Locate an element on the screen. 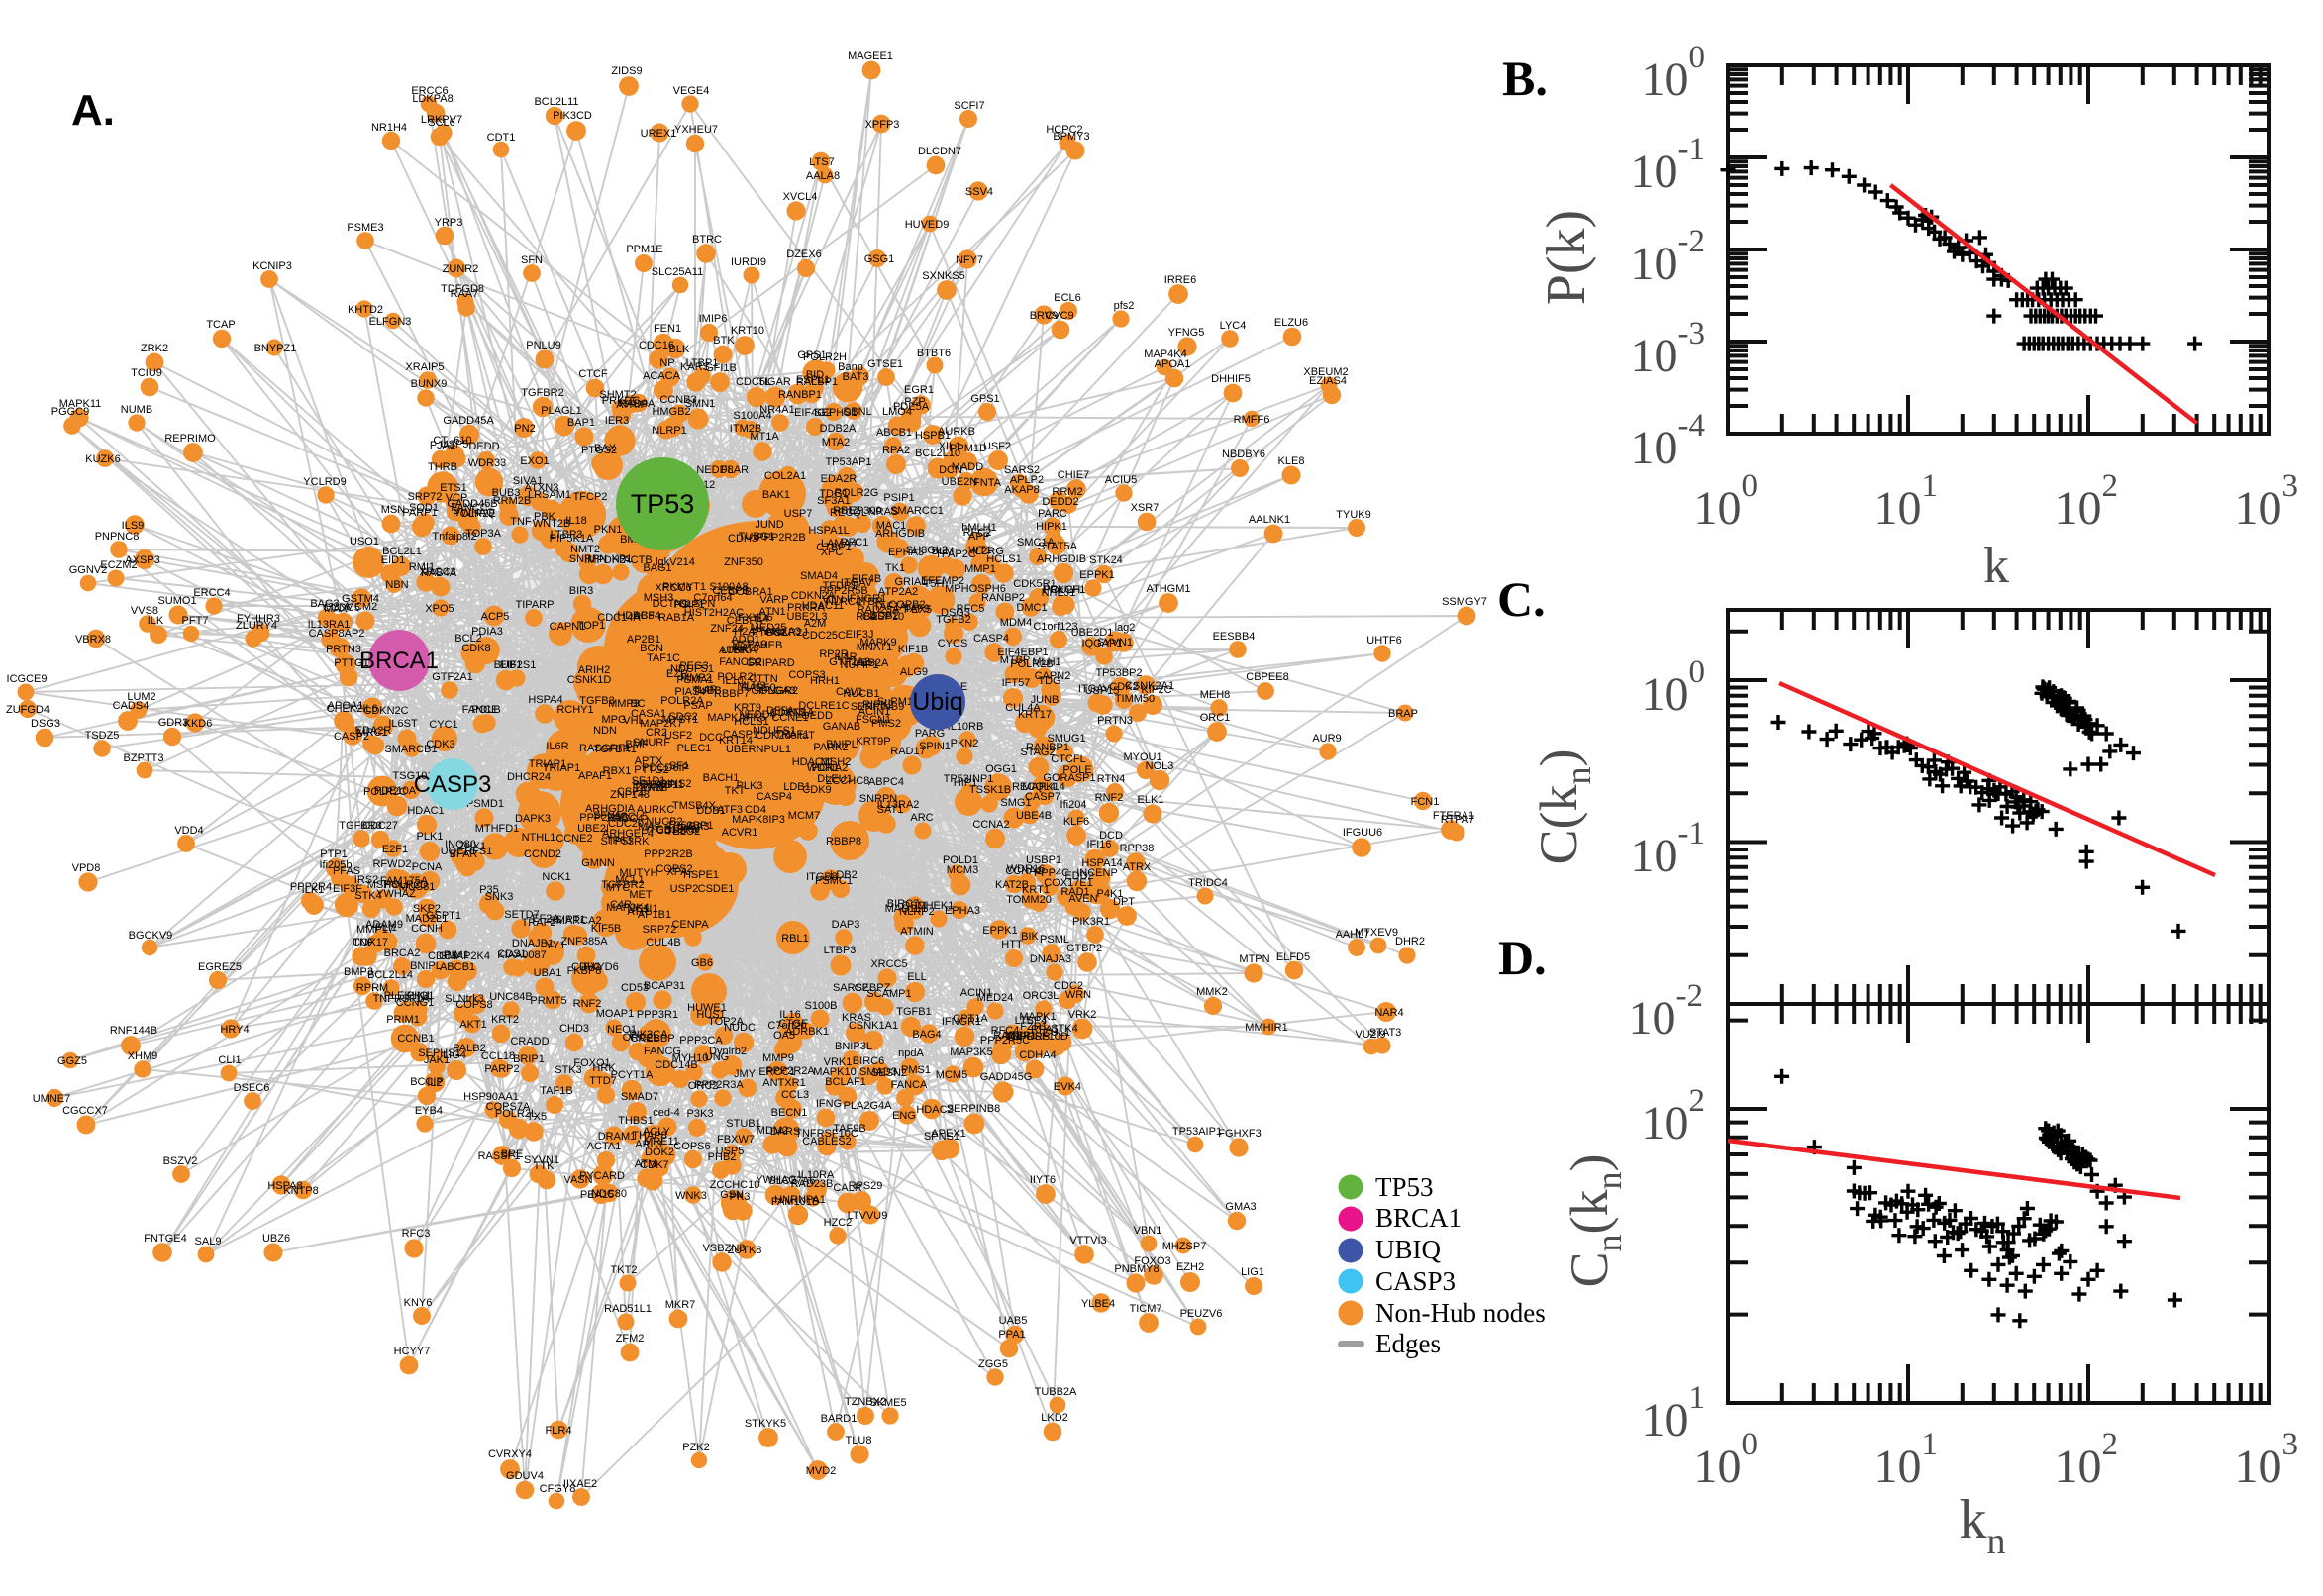 The height and width of the screenshot is (1596, 2323). svg-text: MMP2 is located at coordinates (696, 678).